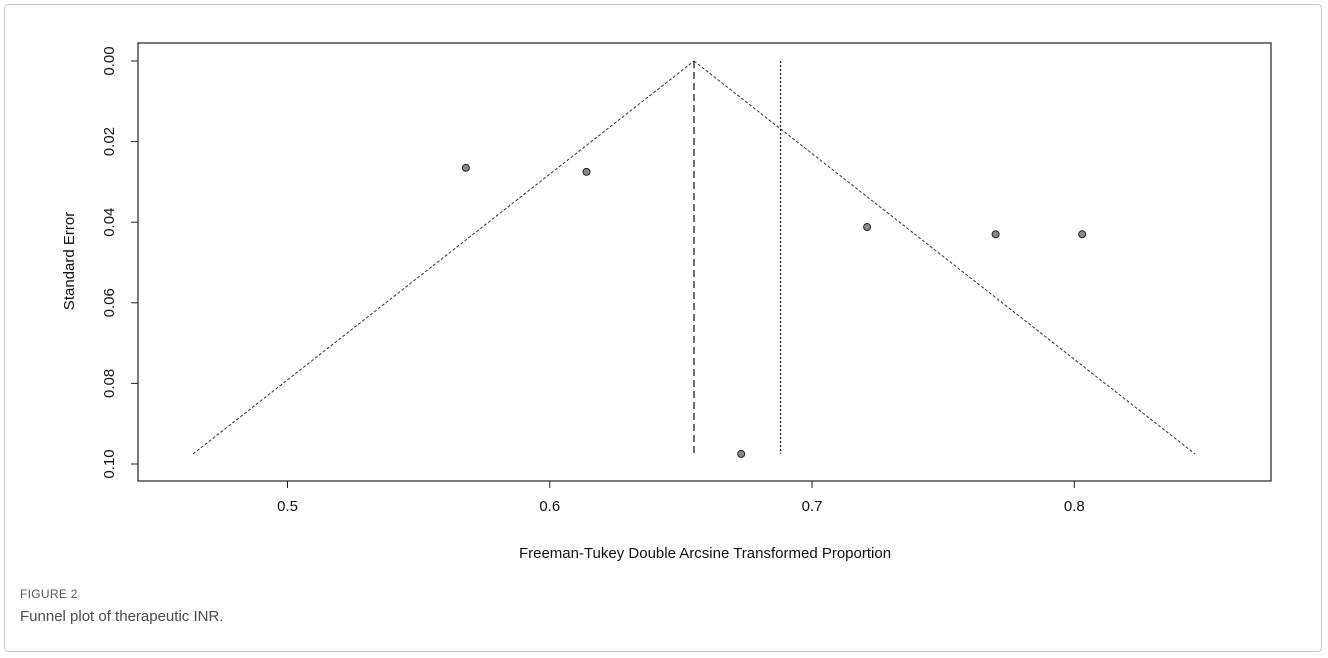  Describe the element at coordinates (549, 506) in the screenshot. I see `x-tick-label: 0.6` at that location.